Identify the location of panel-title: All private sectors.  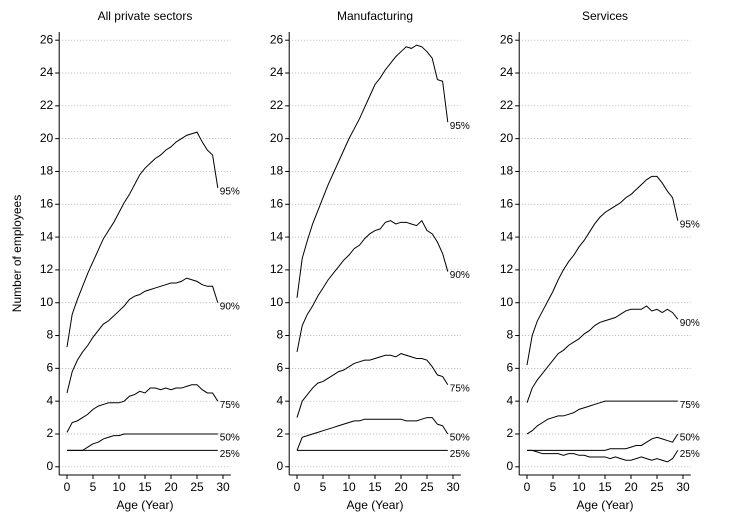
(145, 16).